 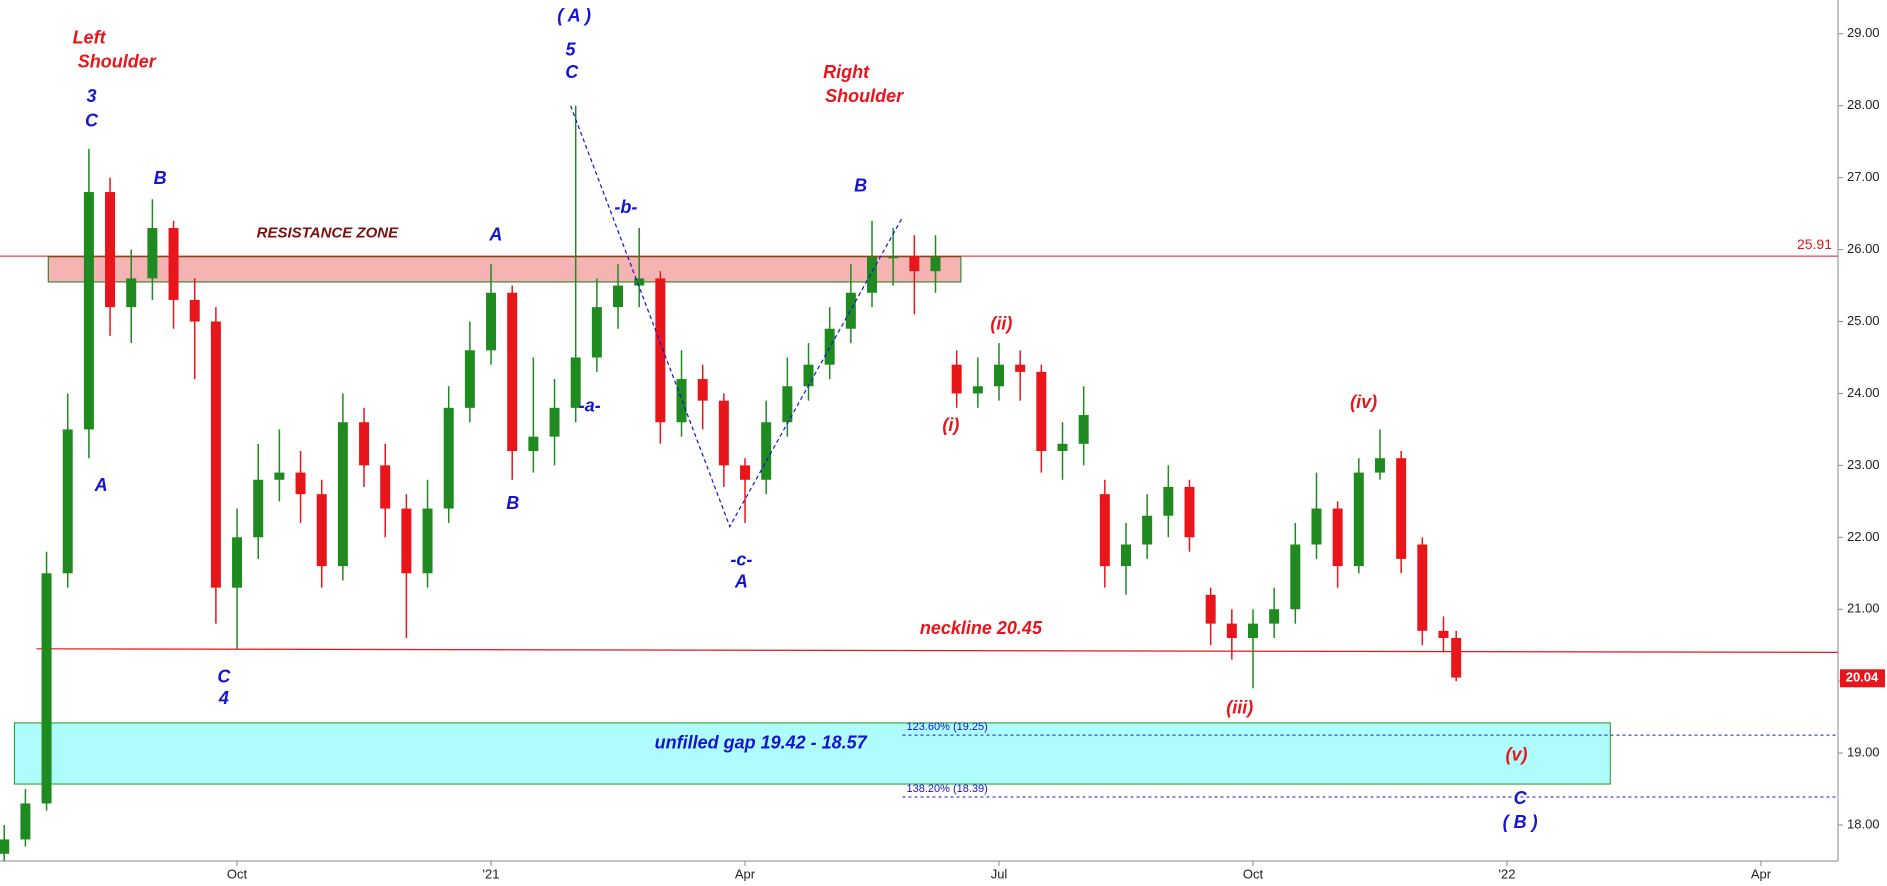 I want to click on gap-zone, so click(x=812, y=753).